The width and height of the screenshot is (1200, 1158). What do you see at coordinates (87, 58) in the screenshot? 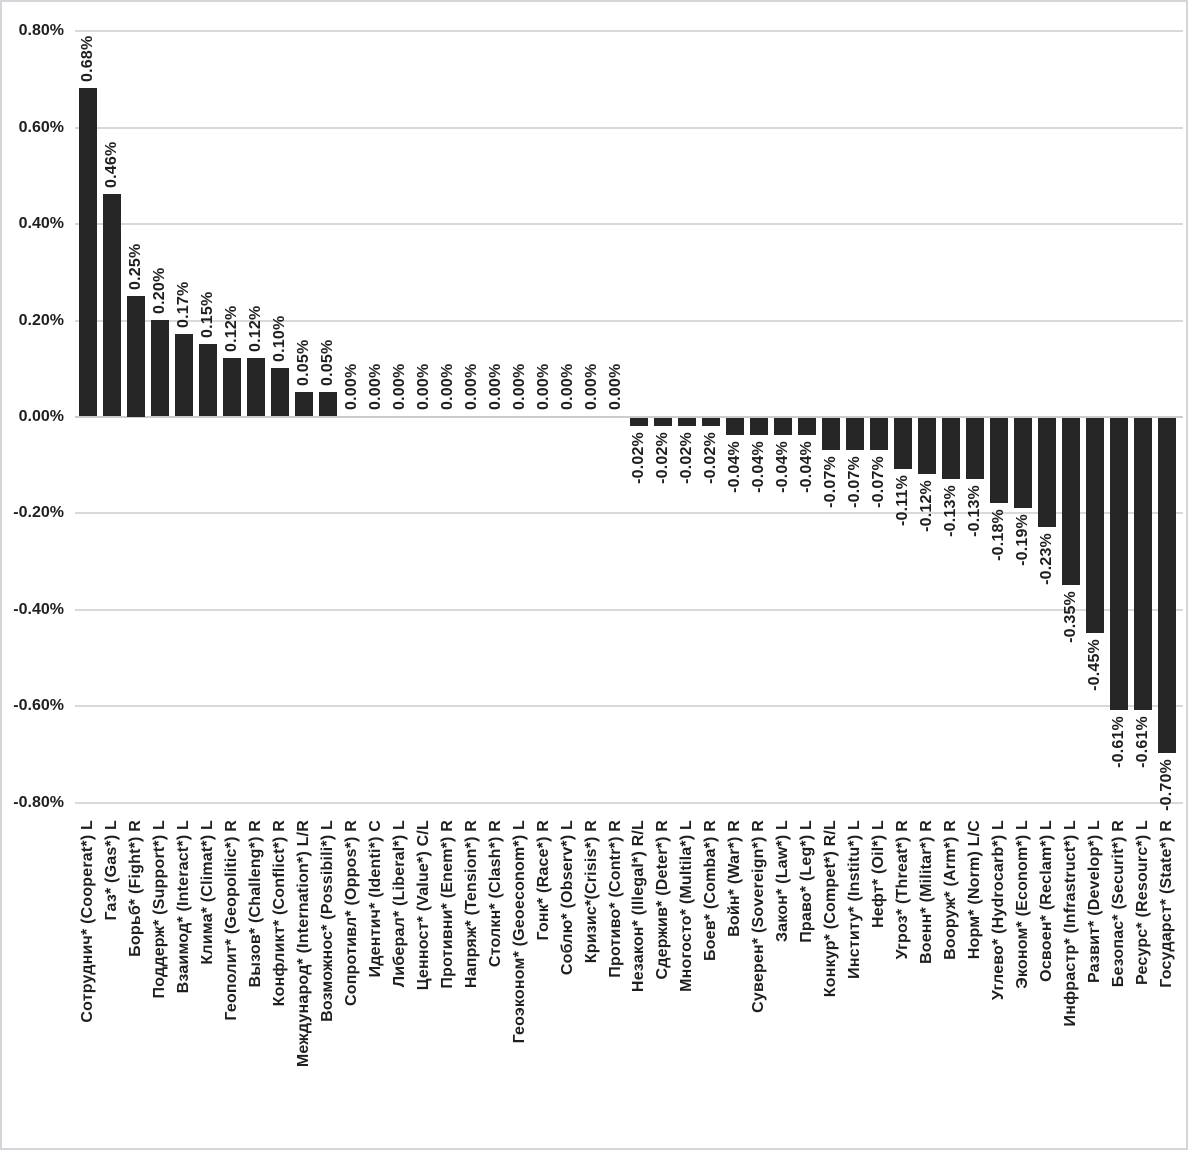
I see `bar-value-label: 0.68%` at bounding box center [87, 58].